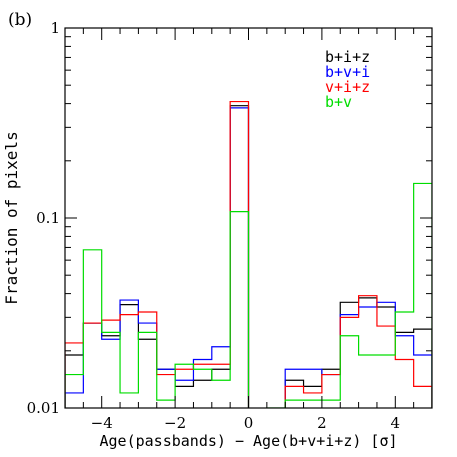 This screenshot has height=457, width=457. I want to click on y-axis-label: Fraction of pixels, so click(11, 217).